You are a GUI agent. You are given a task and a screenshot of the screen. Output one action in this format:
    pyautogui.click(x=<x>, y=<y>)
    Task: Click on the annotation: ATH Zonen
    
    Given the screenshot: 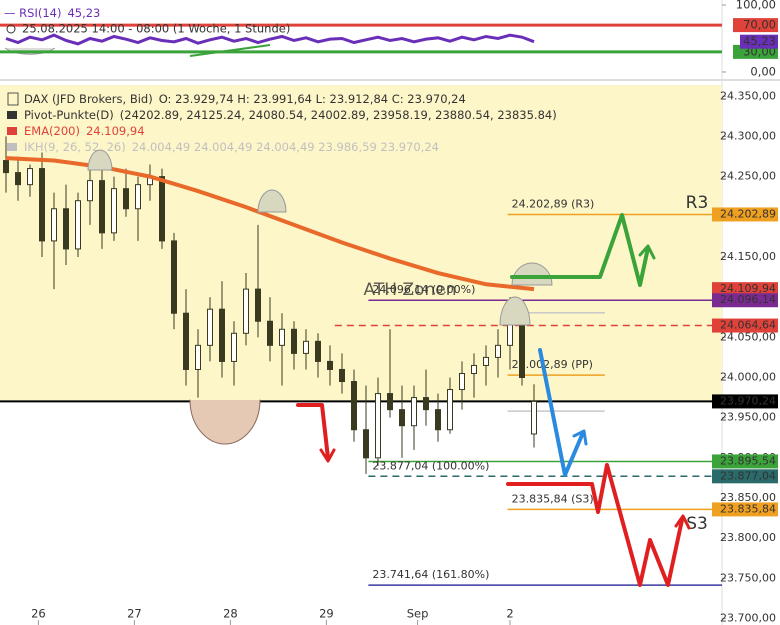 What is the action you would take?
    pyautogui.click(x=410, y=290)
    